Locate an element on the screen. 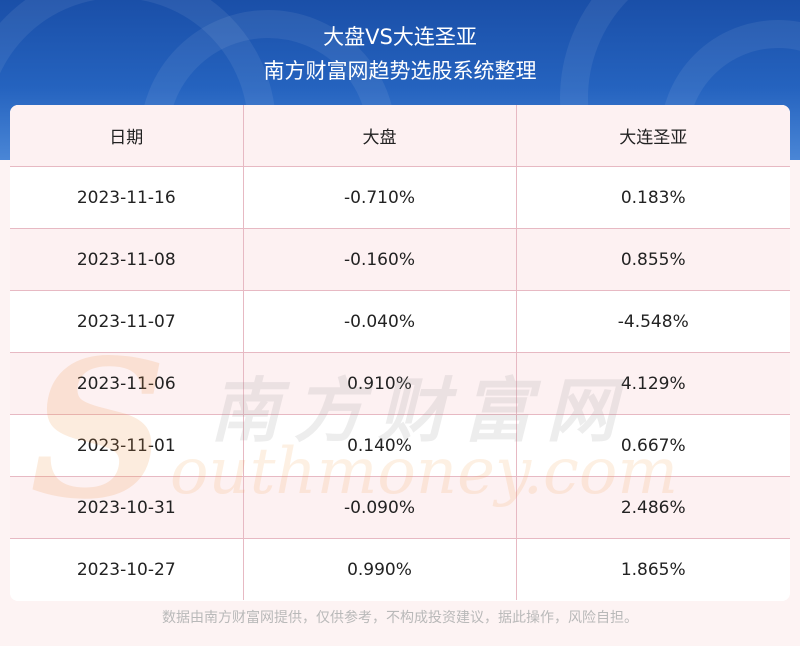  table-row: 2023-11-08 -0.160% 0.855% is located at coordinates (400, 259).